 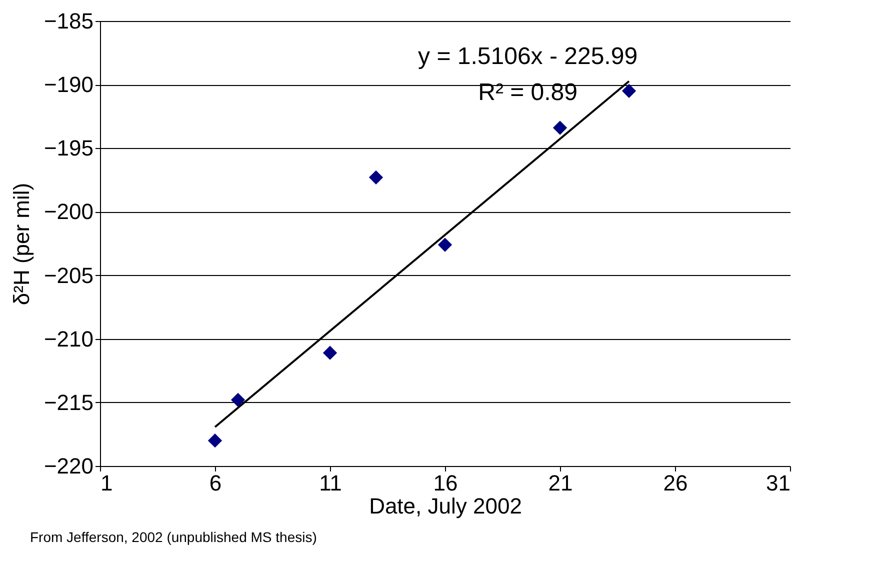 I want to click on y-tick-label: −220, so click(x=69, y=466).